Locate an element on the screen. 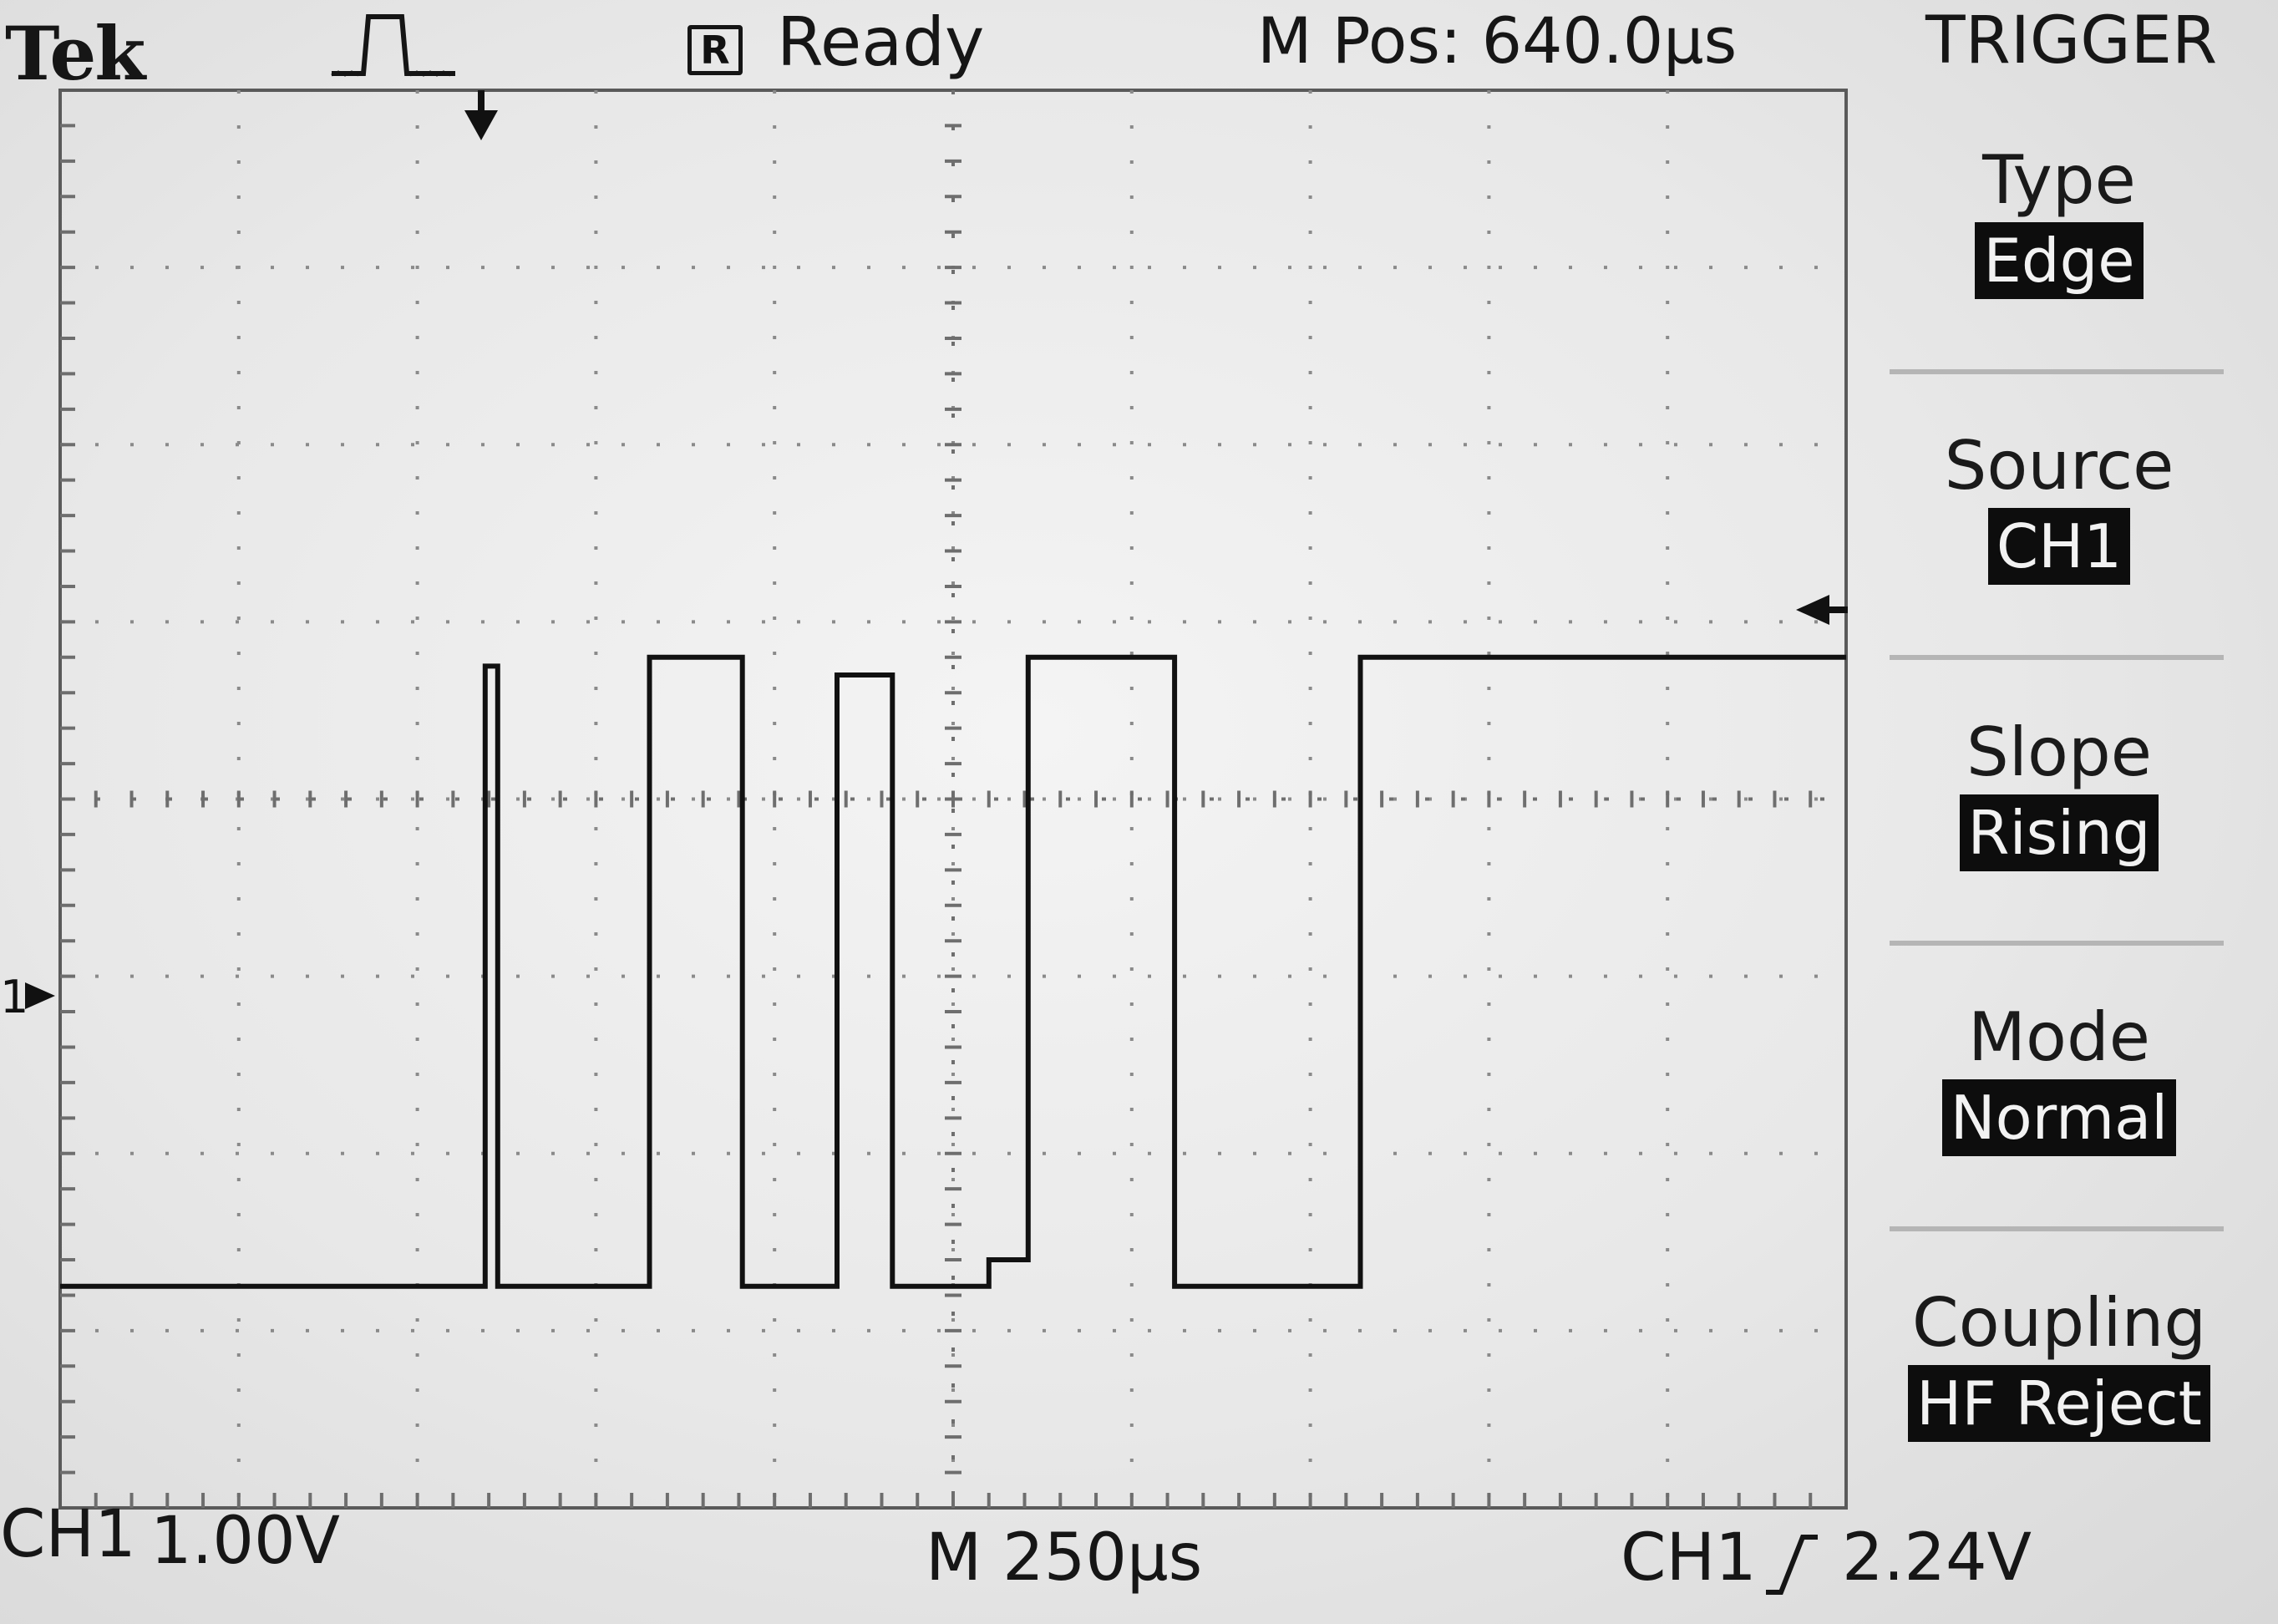 The image size is (2278, 1624). menu-title: TRIGGER is located at coordinates (2071, 41).